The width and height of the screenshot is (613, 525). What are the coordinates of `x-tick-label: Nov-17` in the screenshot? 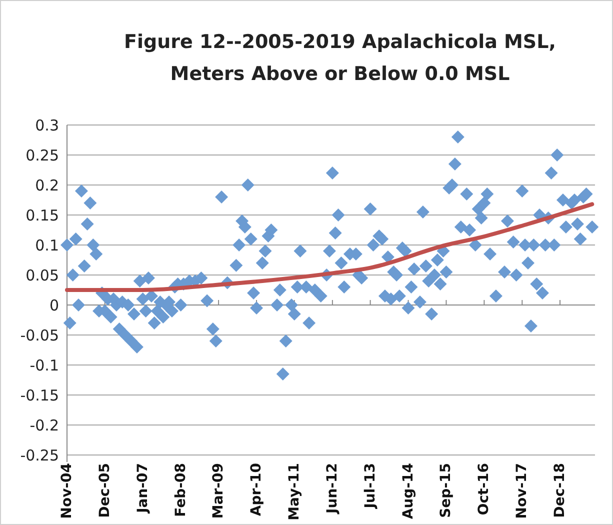 It's located at (522, 491).